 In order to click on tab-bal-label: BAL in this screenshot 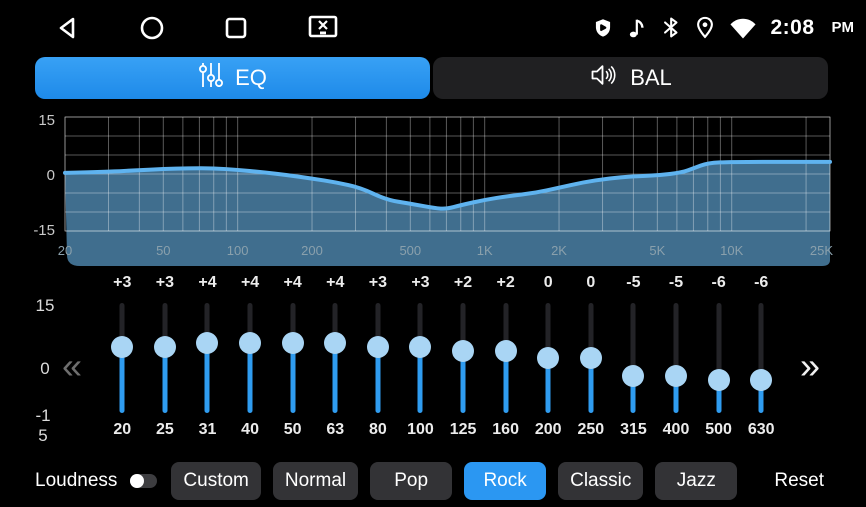, I will do `click(651, 77)`.